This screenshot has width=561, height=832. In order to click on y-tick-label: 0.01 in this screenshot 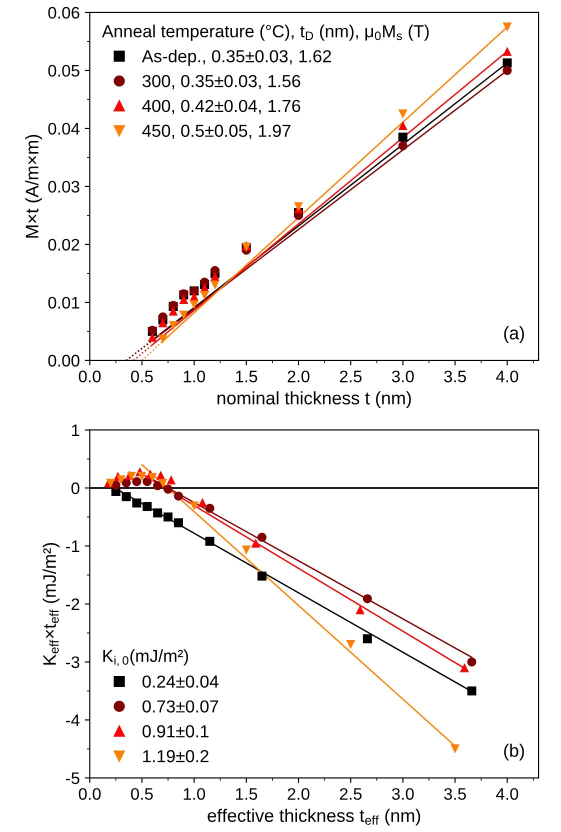, I will do `click(64, 302)`.